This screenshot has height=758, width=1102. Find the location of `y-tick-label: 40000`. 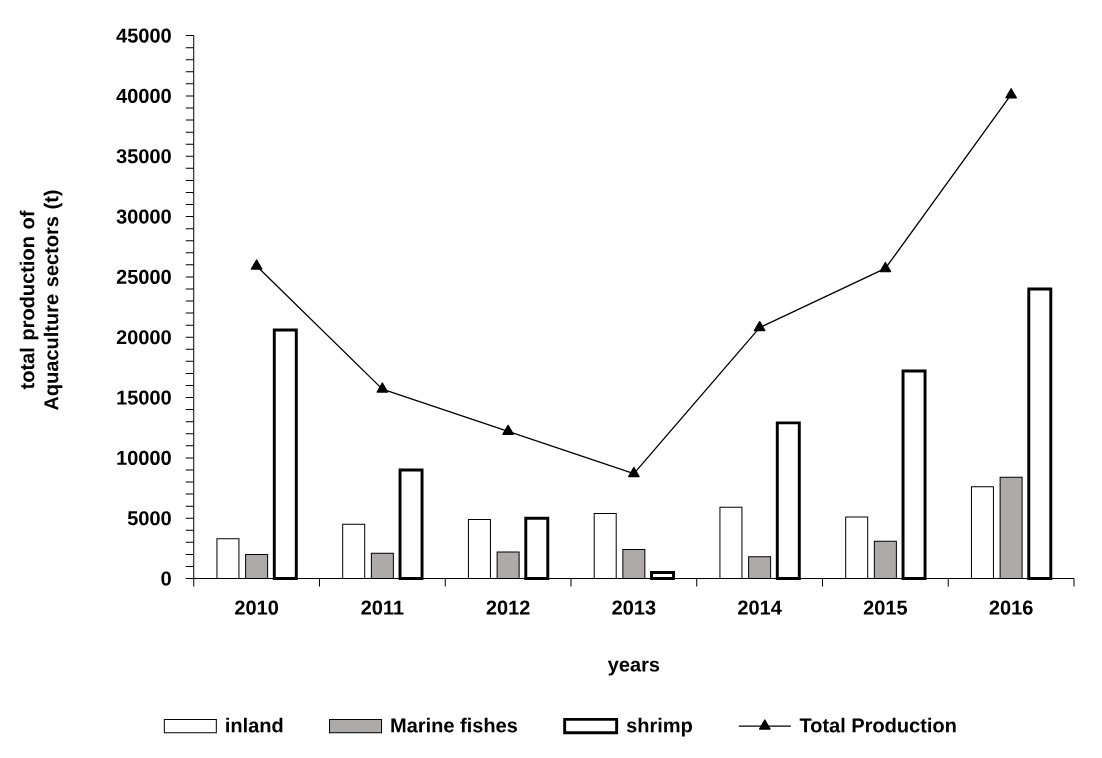

y-tick-label: 40000 is located at coordinates (143, 95).